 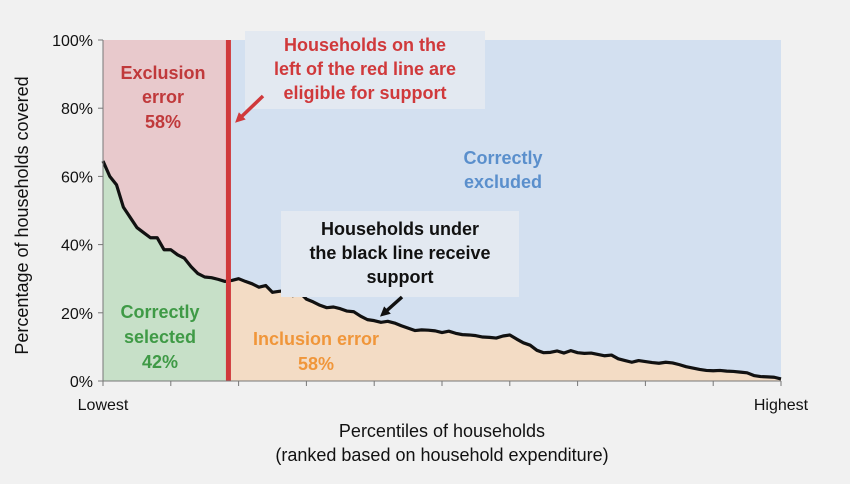 I want to click on exclusion-error-label-line2: error, so click(x=163, y=97).